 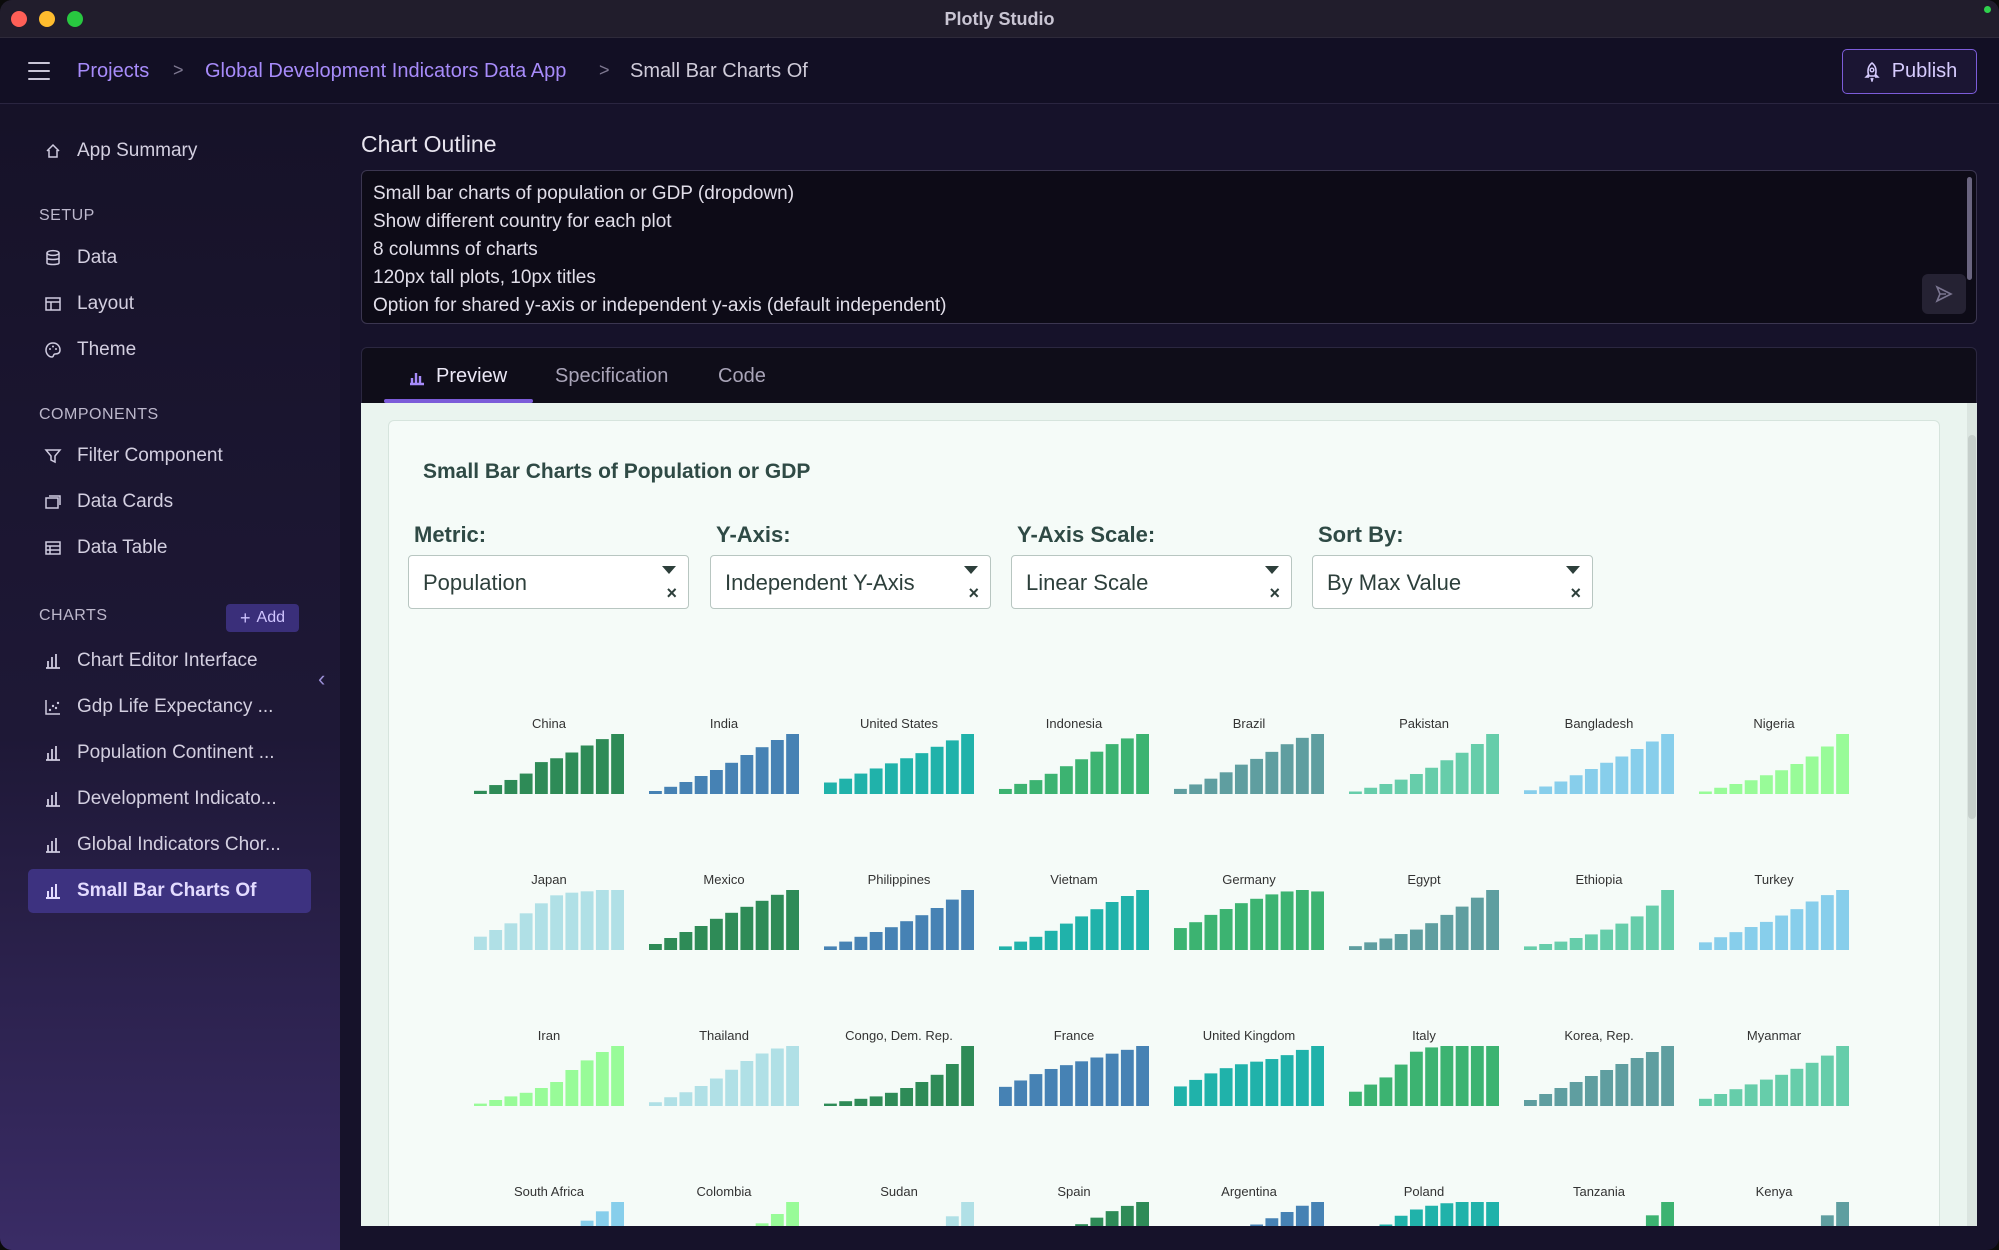 What do you see at coordinates (1972, 627) in the screenshot?
I see `preview-scrollbar-thumb` at bounding box center [1972, 627].